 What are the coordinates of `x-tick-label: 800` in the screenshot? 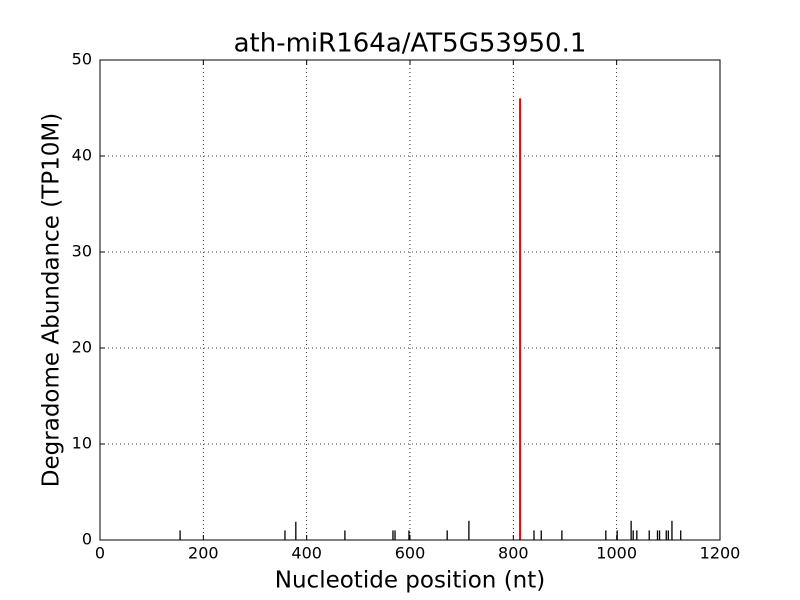 It's located at (513, 553).